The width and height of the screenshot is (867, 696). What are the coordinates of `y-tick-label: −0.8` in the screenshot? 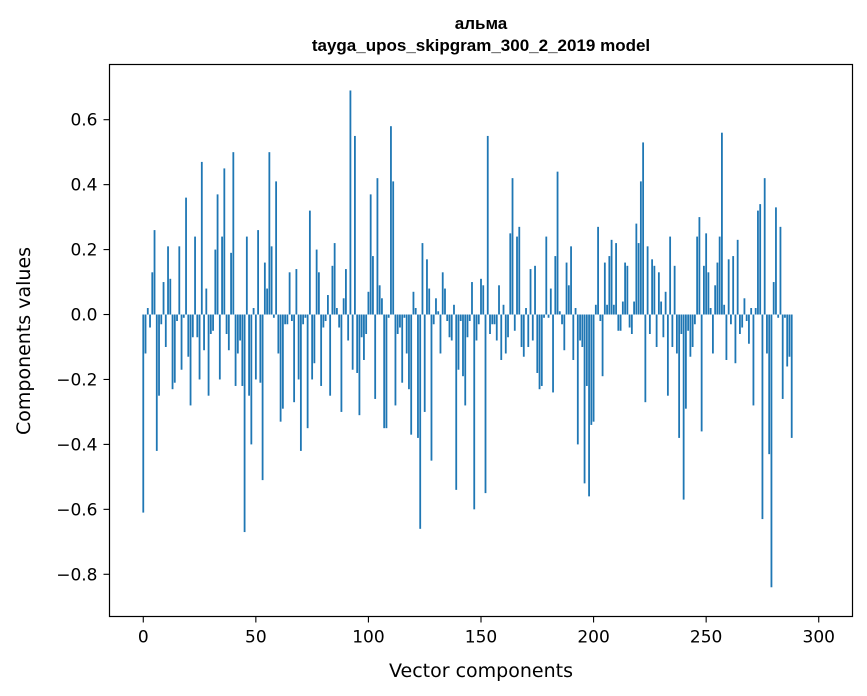 It's located at (76, 575).